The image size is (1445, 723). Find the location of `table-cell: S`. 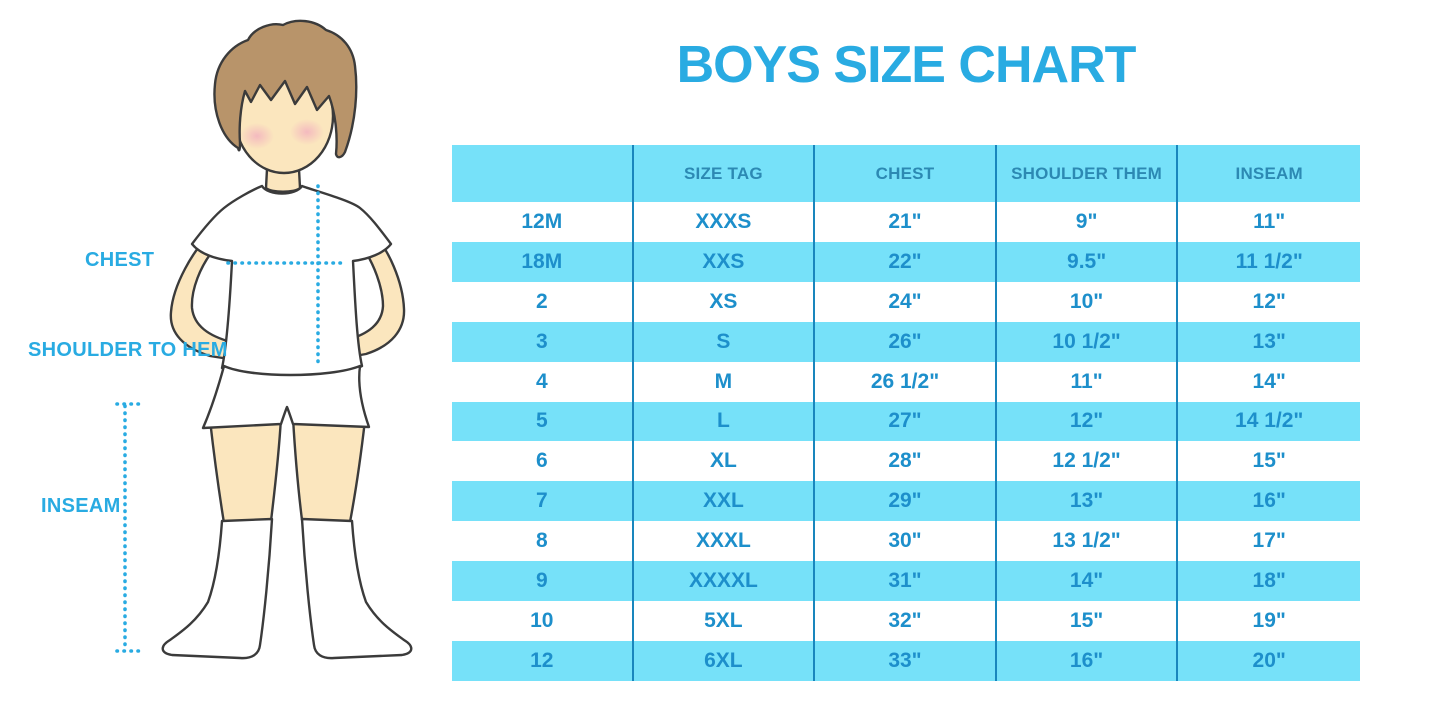

table-cell: S is located at coordinates (725, 341).